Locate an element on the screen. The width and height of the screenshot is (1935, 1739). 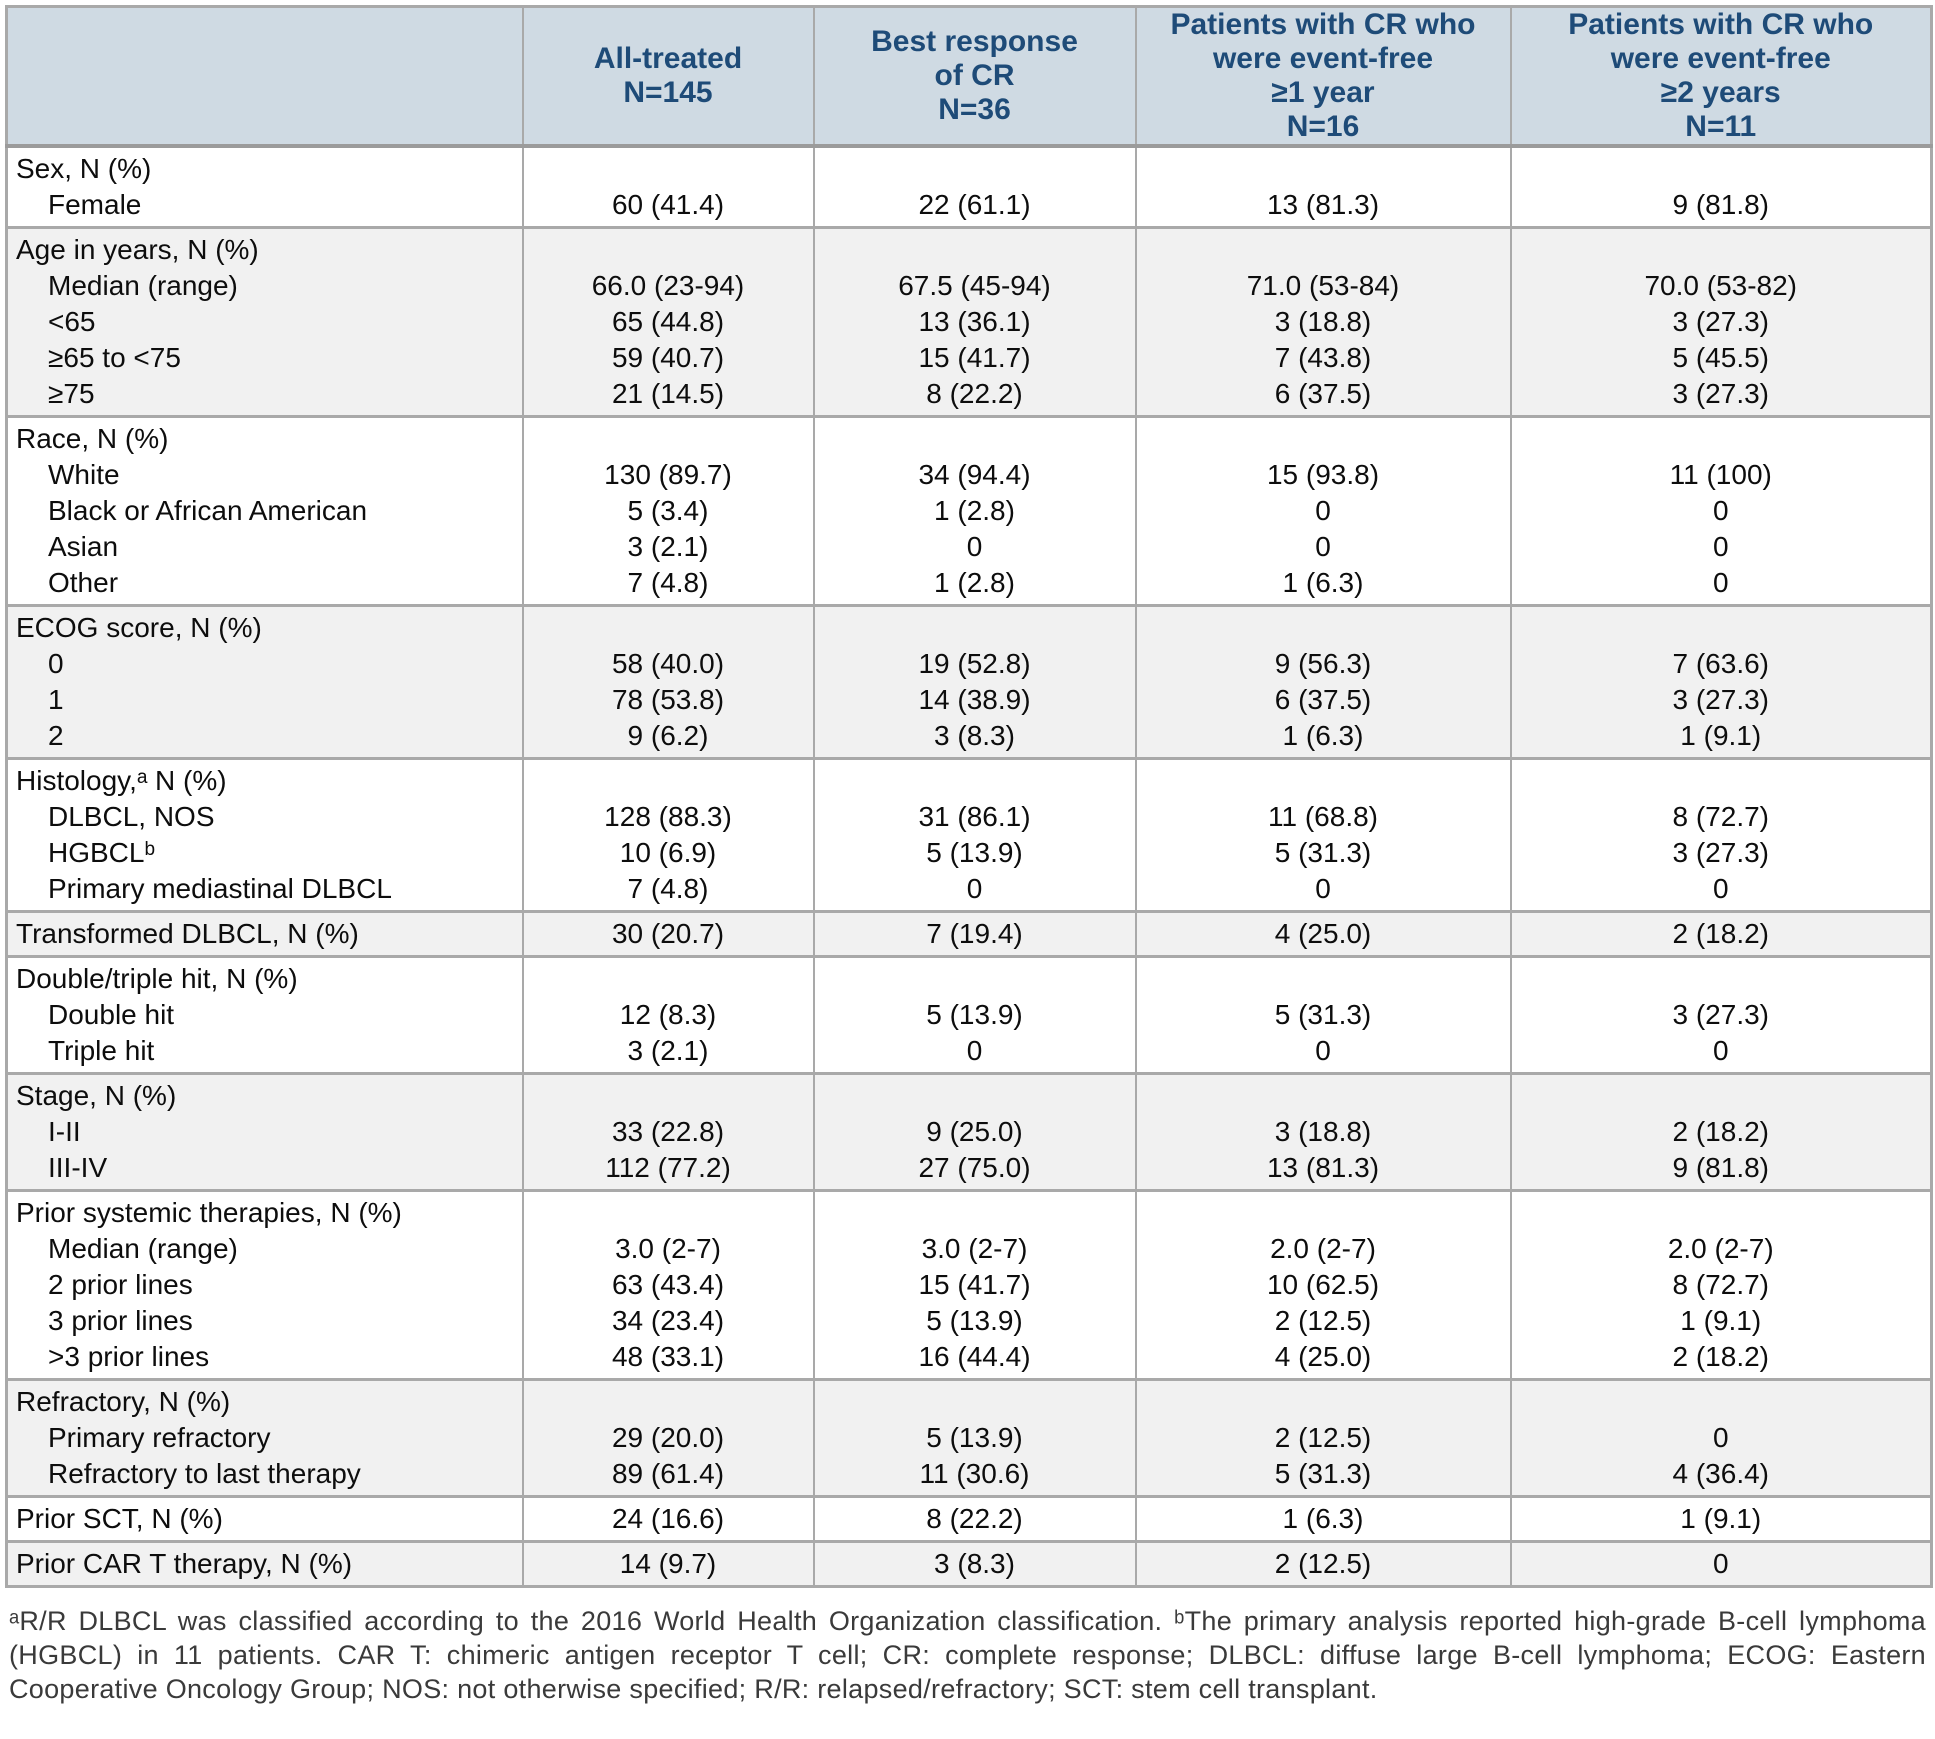
cell-value: 78 (53.8) is located at coordinates (668, 699).